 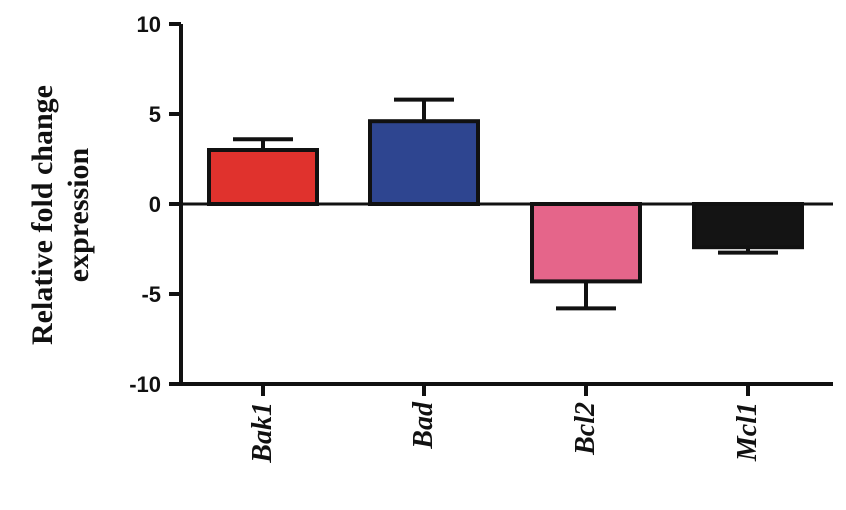 I want to click on y-tick-label: 10, so click(x=149, y=24).